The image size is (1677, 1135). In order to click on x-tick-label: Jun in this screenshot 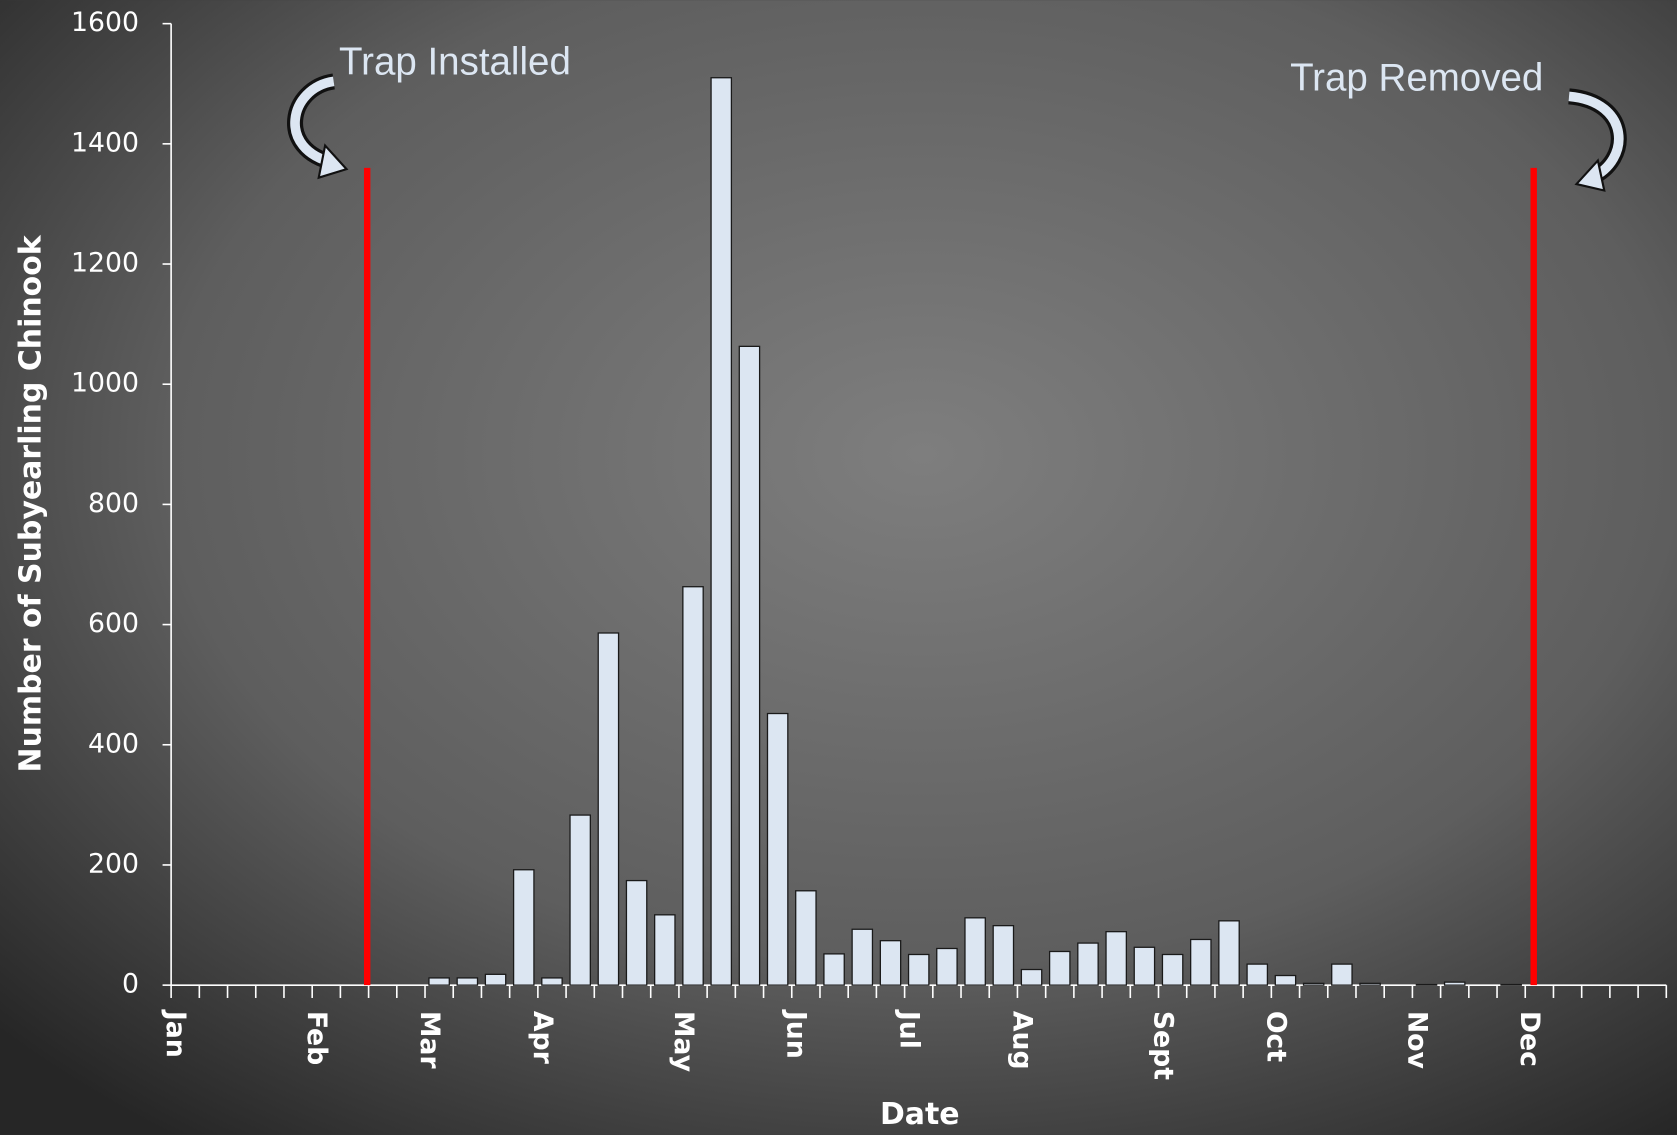, I will do `click(796, 1034)`.